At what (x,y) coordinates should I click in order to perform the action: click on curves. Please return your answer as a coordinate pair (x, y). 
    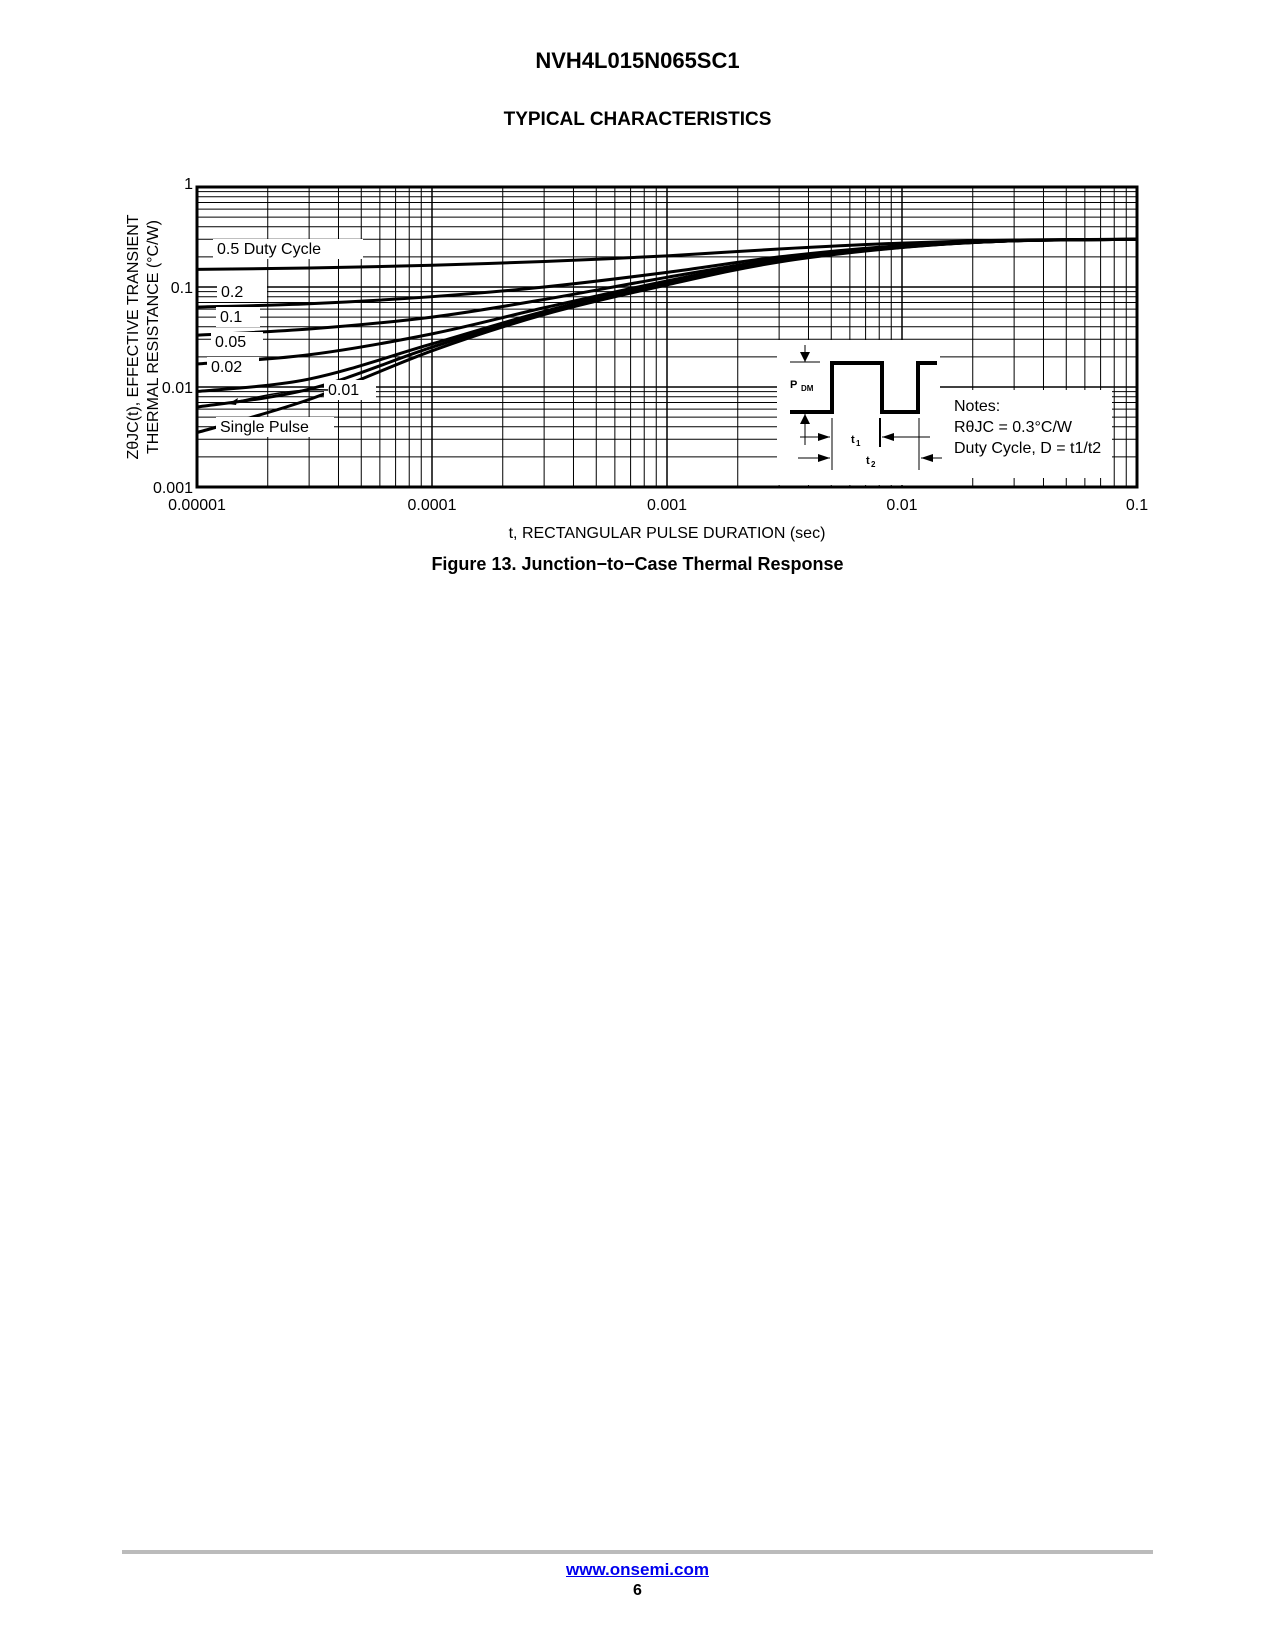
    Looking at the image, I should click on (667, 336).